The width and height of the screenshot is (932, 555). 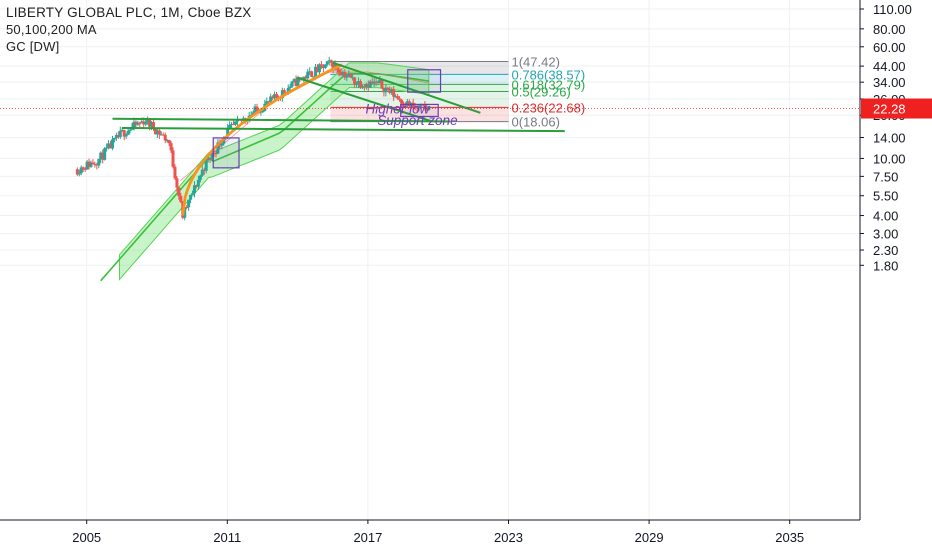 I want to click on growth-arc, so click(x=262, y=139).